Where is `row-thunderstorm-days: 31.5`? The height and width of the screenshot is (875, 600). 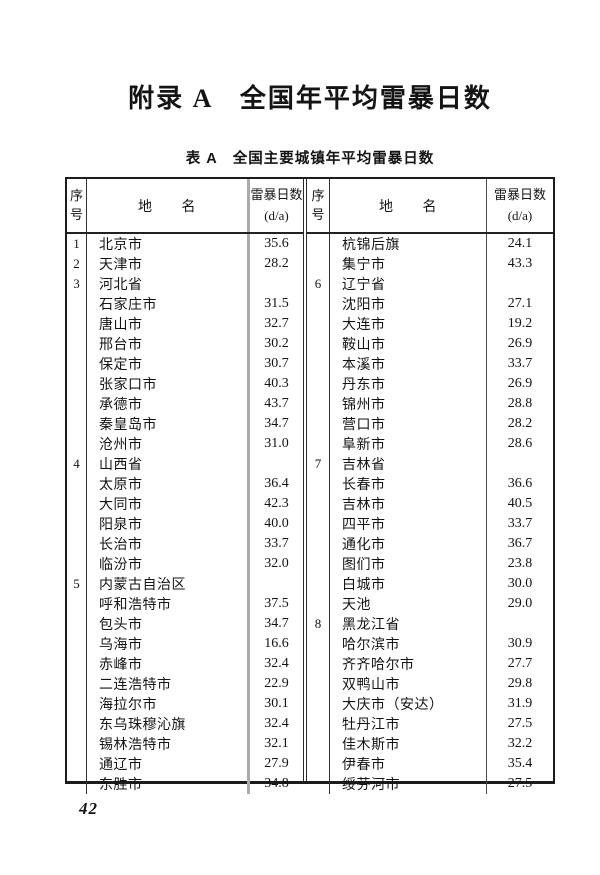
row-thunderstorm-days: 31.5 is located at coordinates (276, 303).